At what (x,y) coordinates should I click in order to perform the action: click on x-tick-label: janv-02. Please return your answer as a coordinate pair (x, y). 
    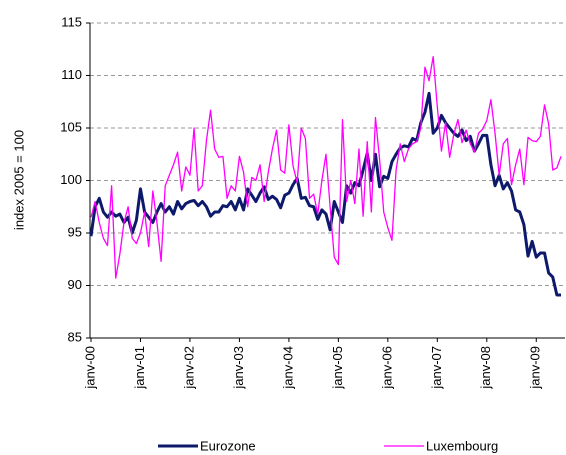
    Looking at the image, I should click on (188, 368).